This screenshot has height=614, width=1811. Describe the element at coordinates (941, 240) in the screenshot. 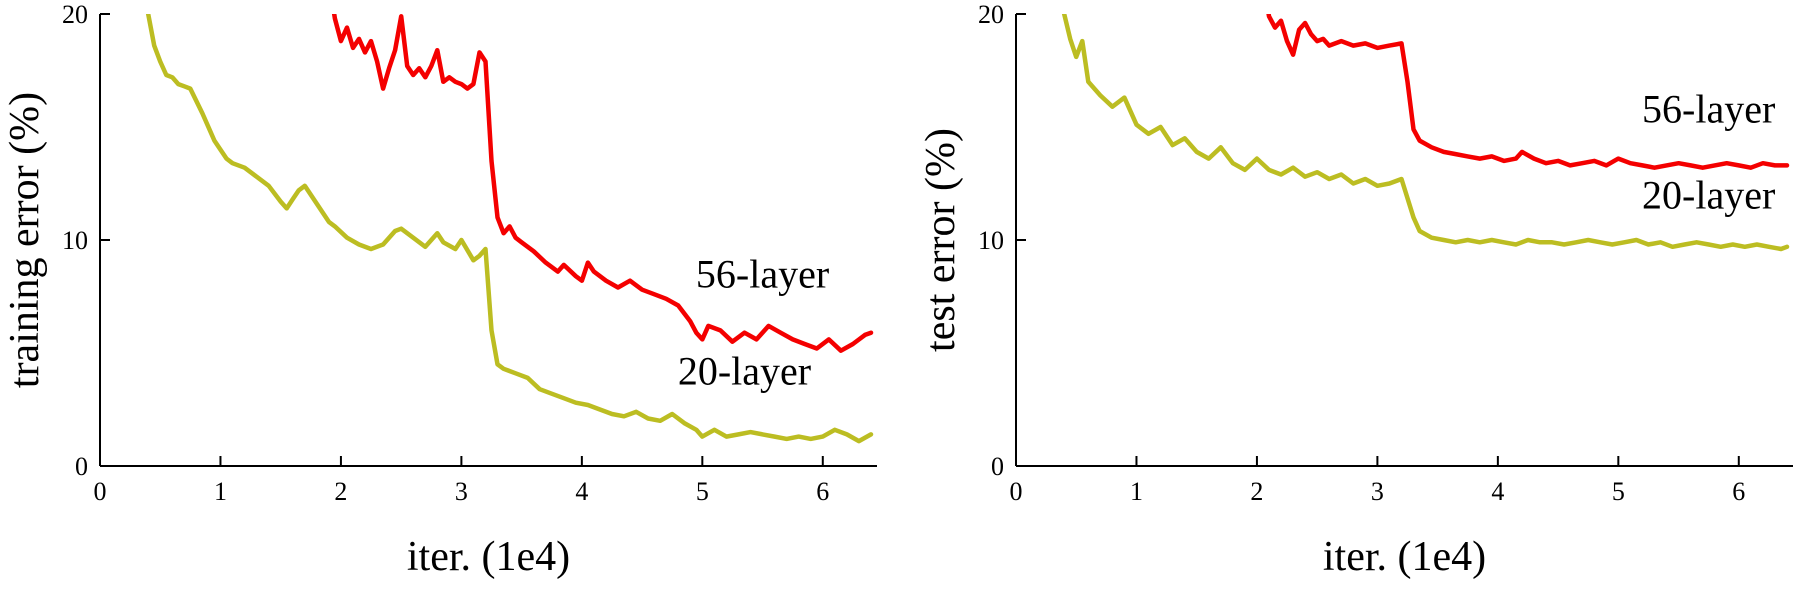

I see `y-axis-label: test error (%)` at that location.